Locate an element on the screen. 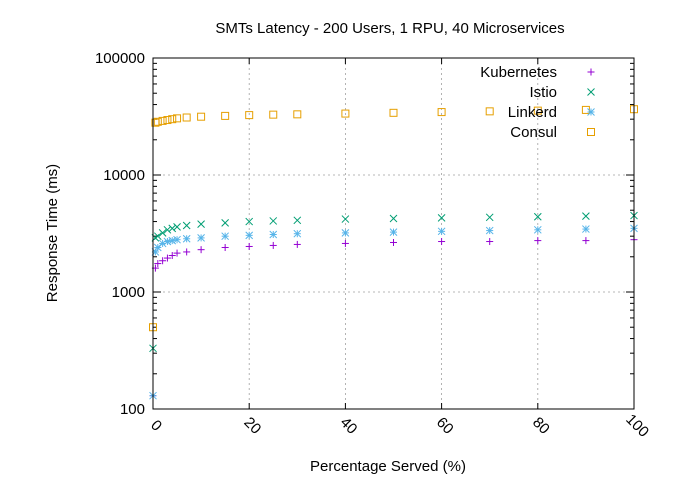 This screenshot has width=700, height=480. legend-marker-linkerd is located at coordinates (591, 112).